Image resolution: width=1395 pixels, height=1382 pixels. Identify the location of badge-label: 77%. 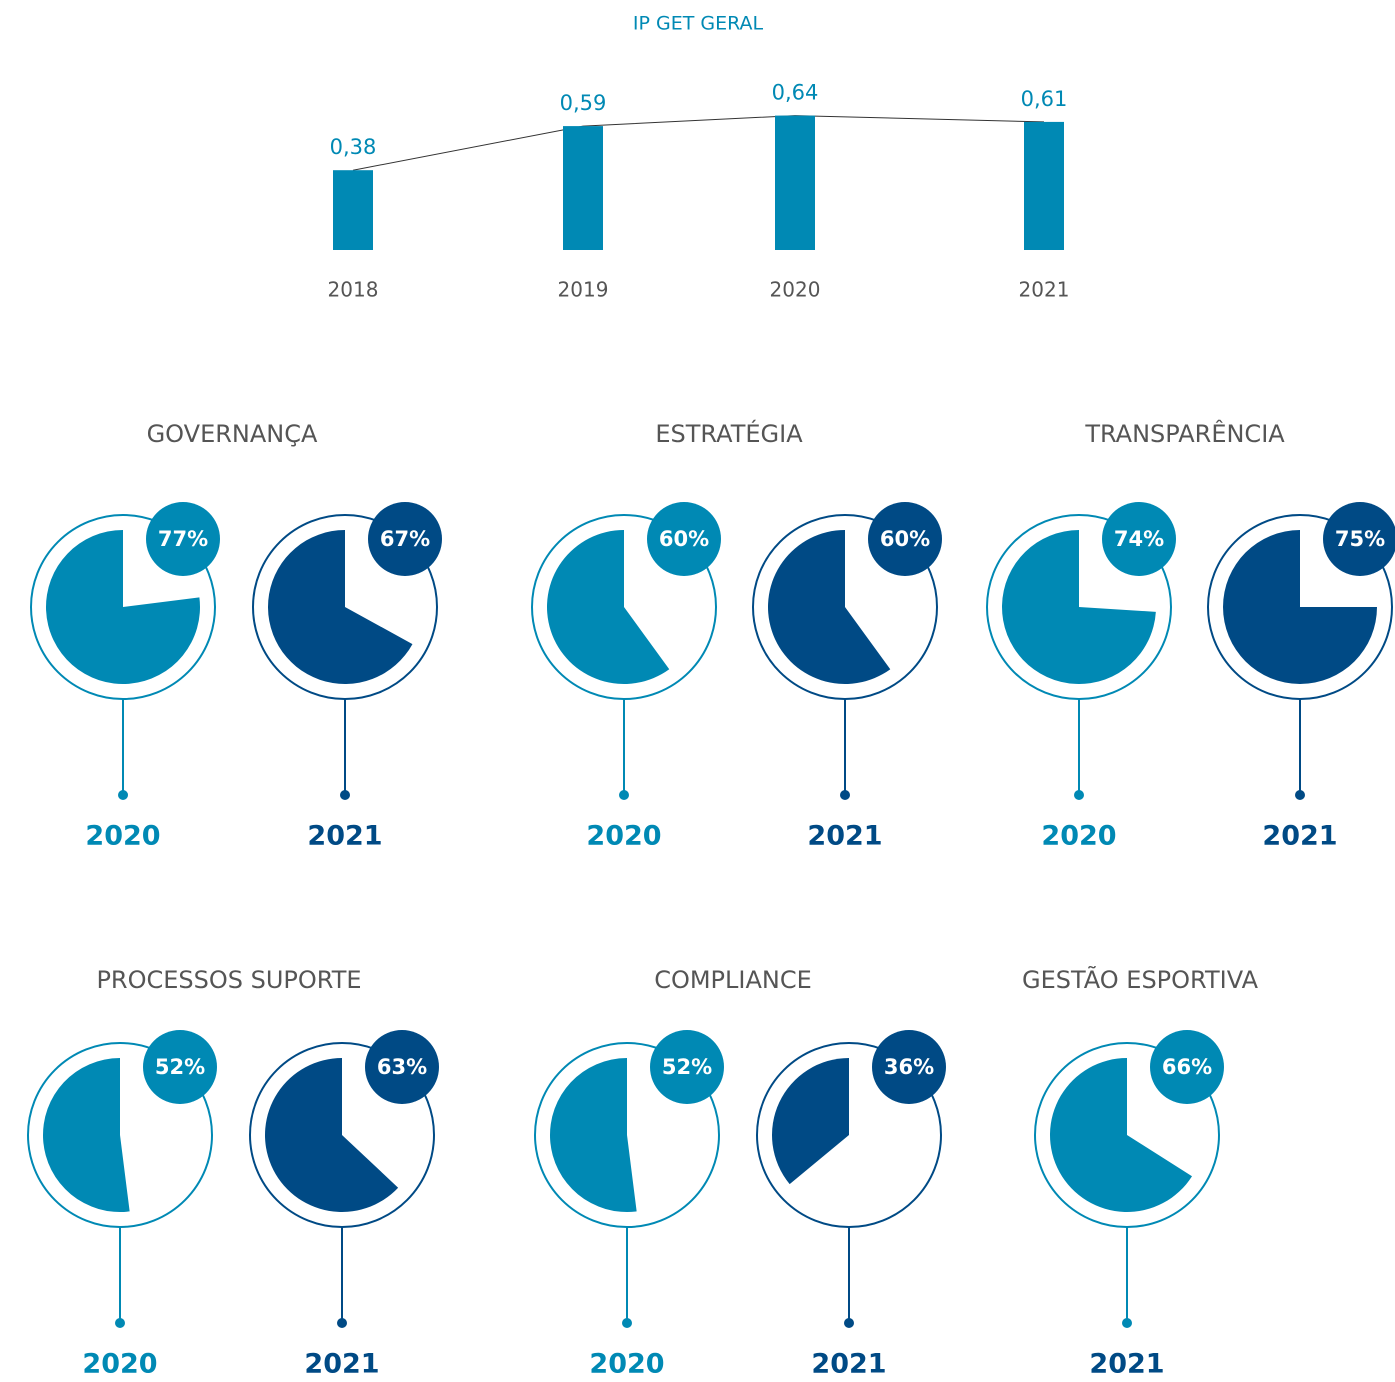
(183, 539).